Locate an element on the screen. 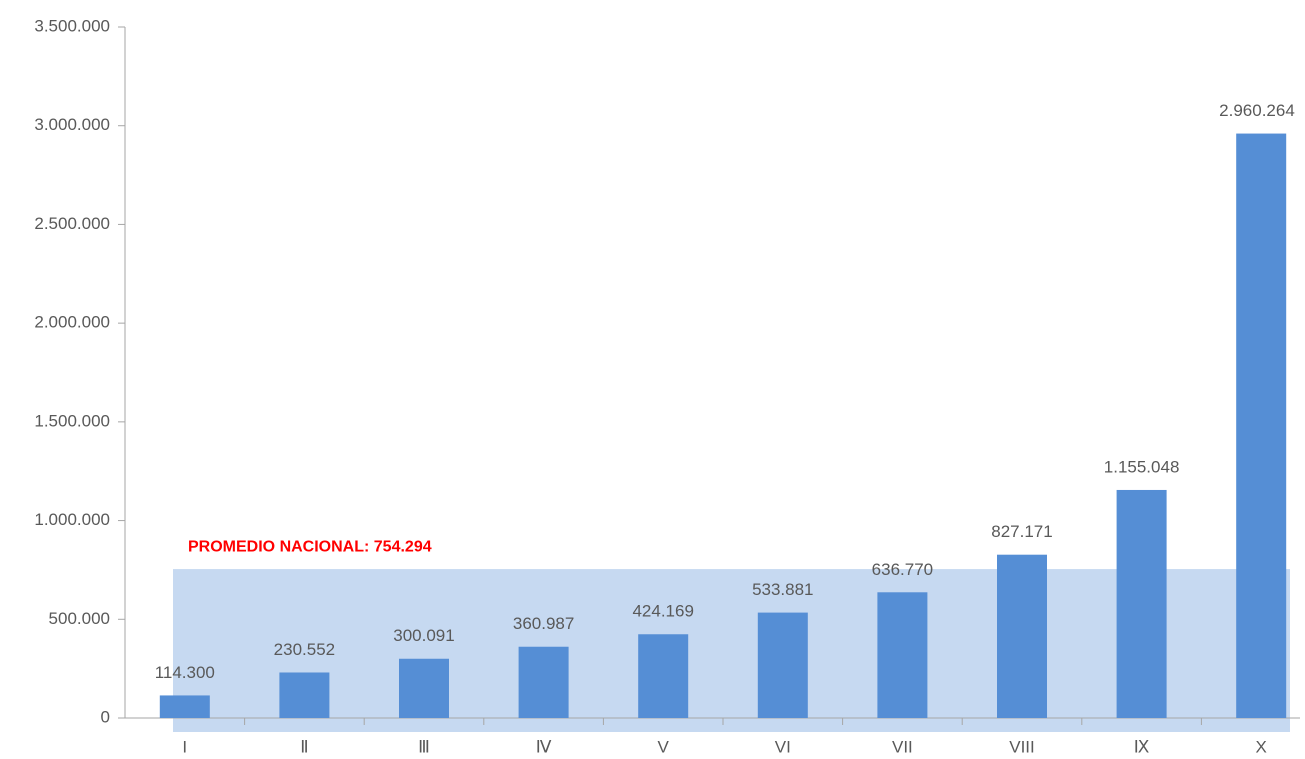  x-tick-label: Ⅳ is located at coordinates (544, 746).